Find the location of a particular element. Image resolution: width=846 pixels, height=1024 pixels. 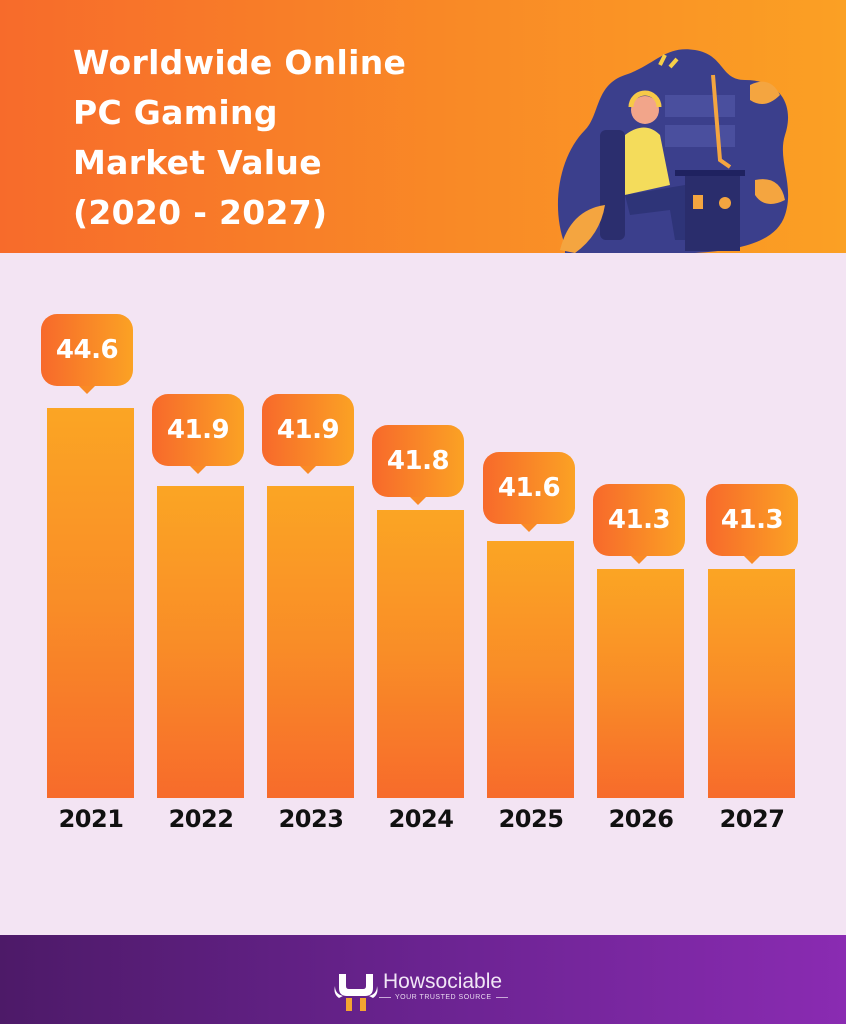

value-bubble-2026: 41.3 is located at coordinates (639, 524).